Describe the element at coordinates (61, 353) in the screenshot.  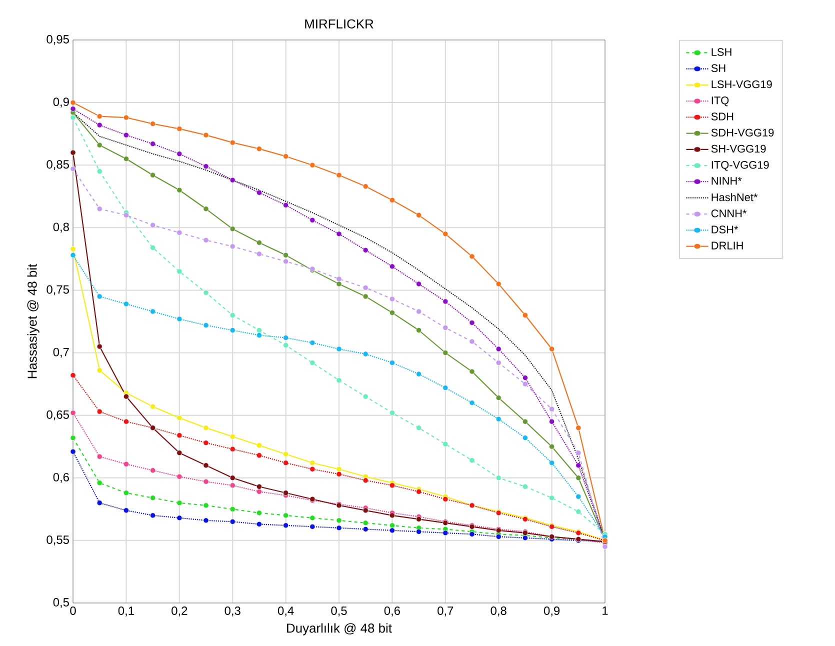
I see `y-tick-label: 0,7` at that location.